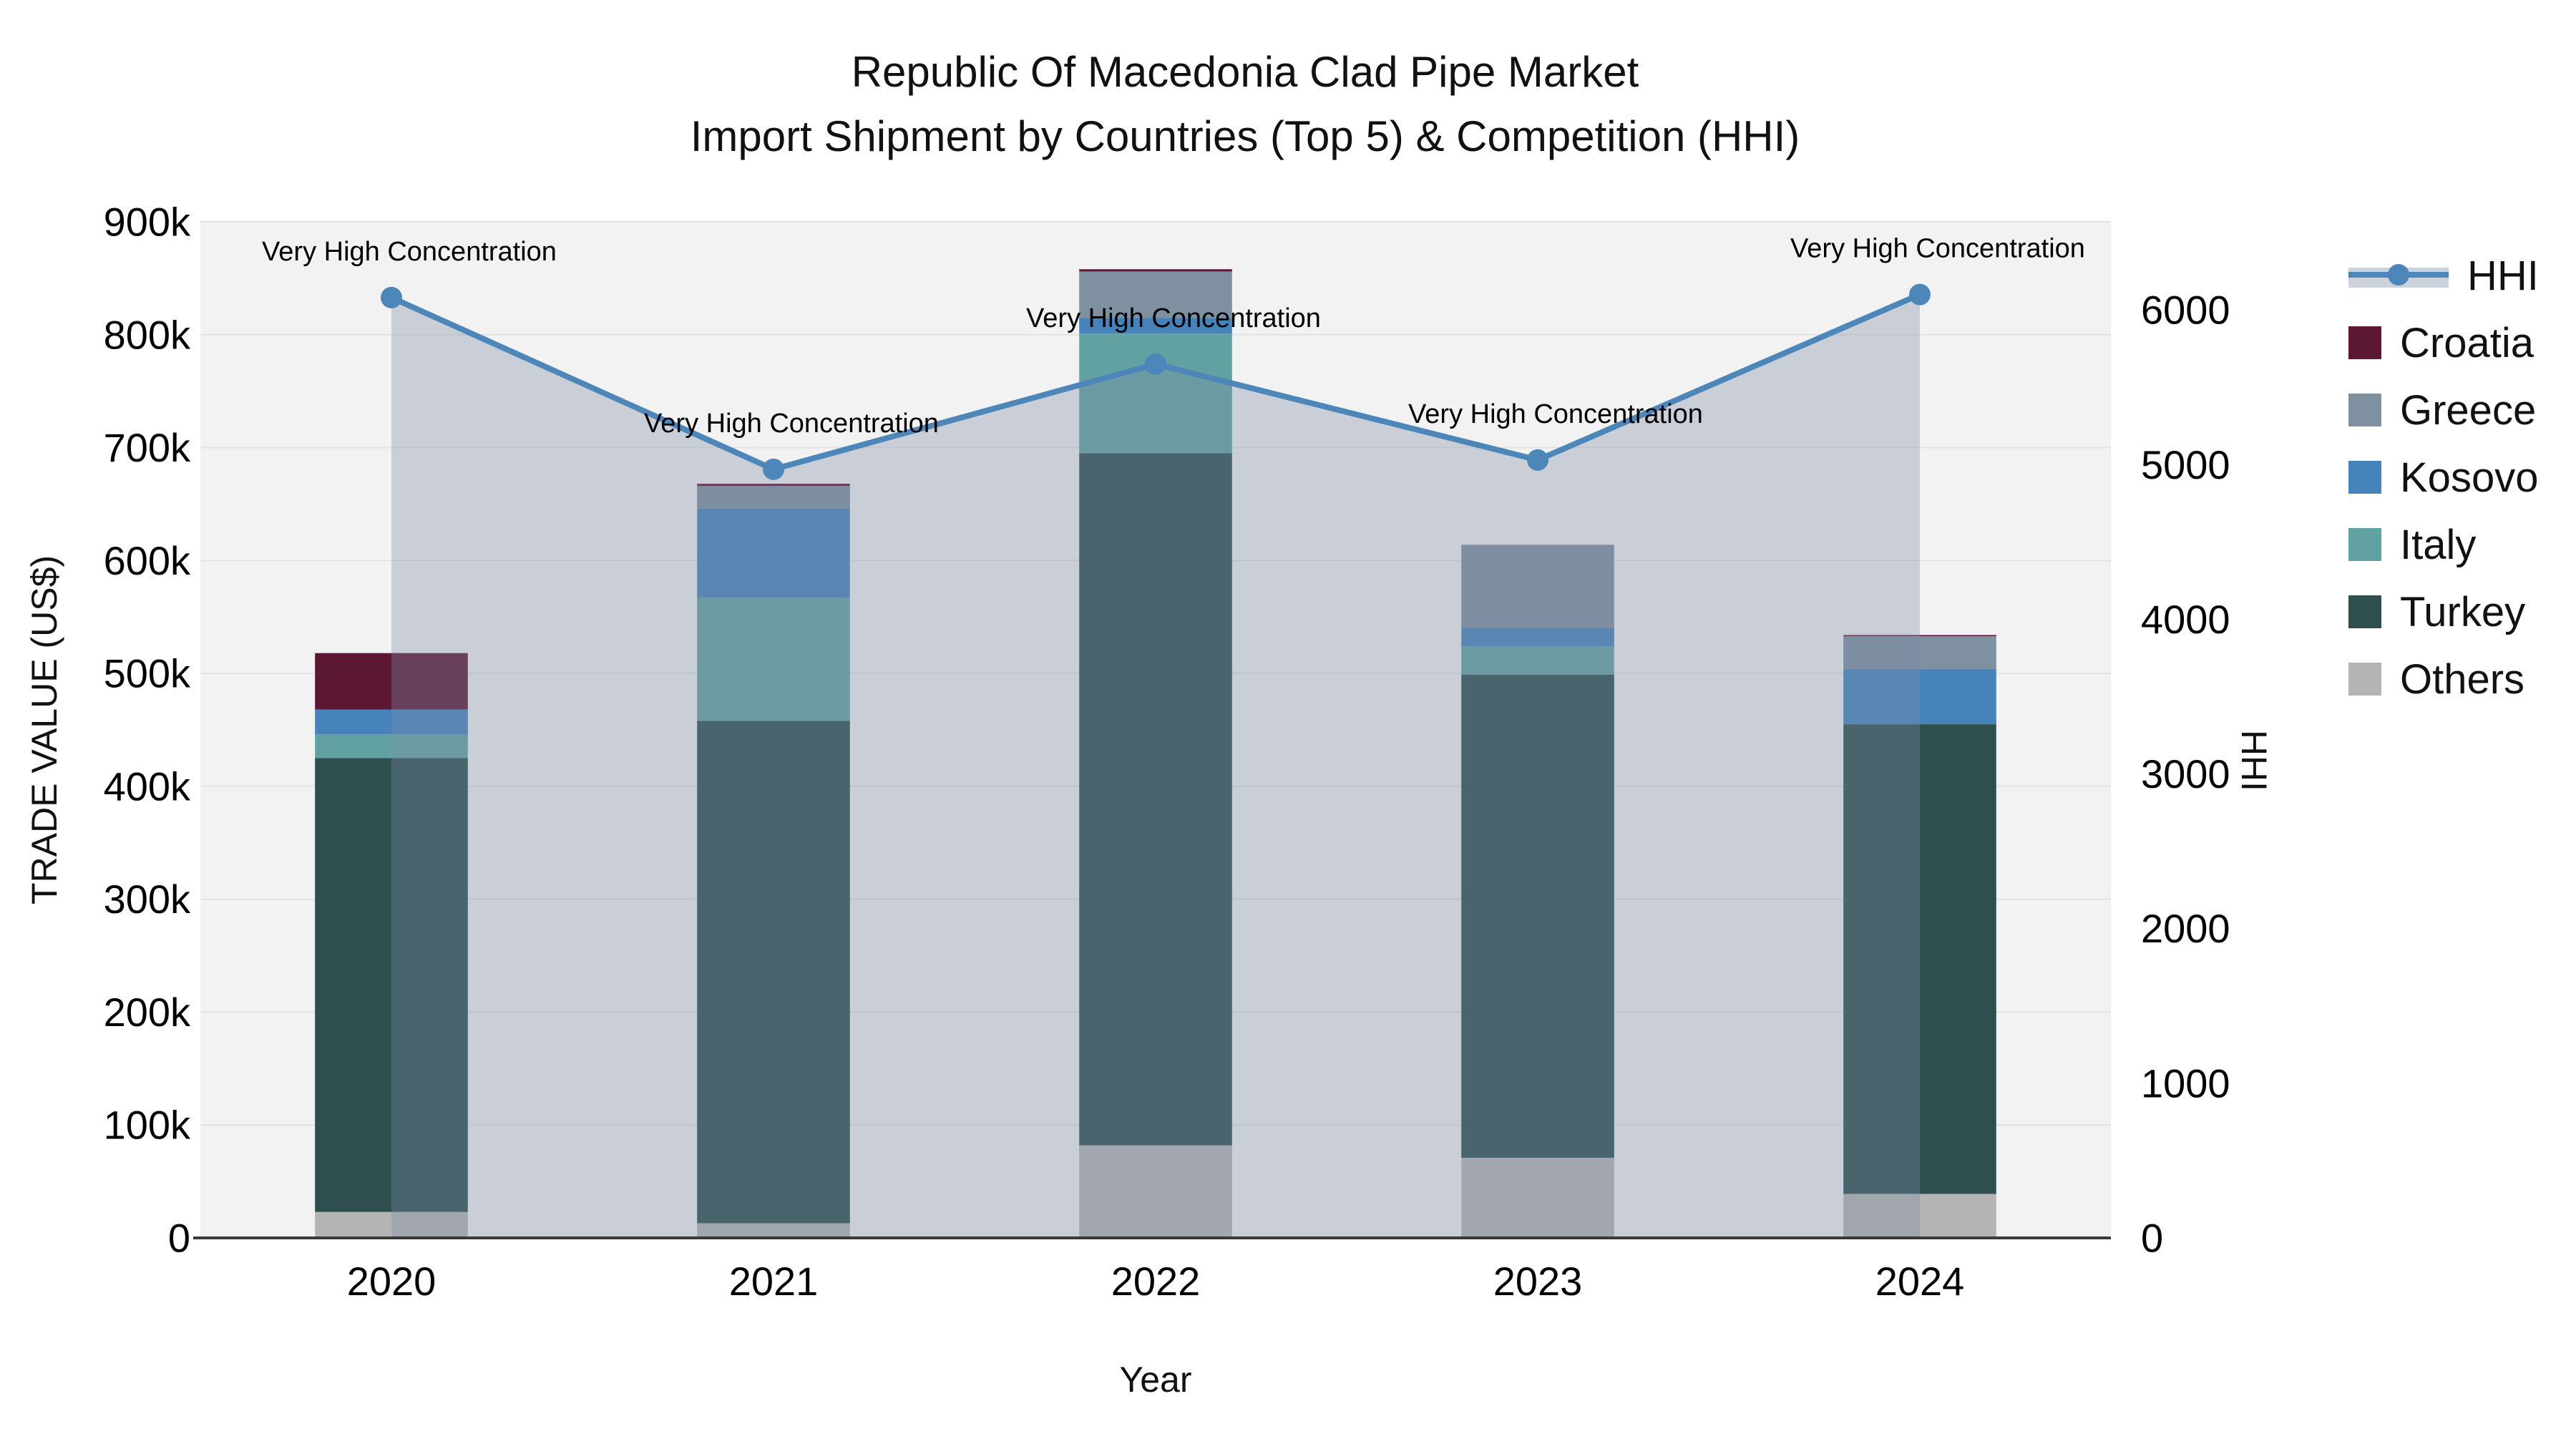 This screenshot has height=1449, width=2576. Describe the element at coordinates (773, 1230) in the screenshot. I see `bar-segment-others-2021` at that location.